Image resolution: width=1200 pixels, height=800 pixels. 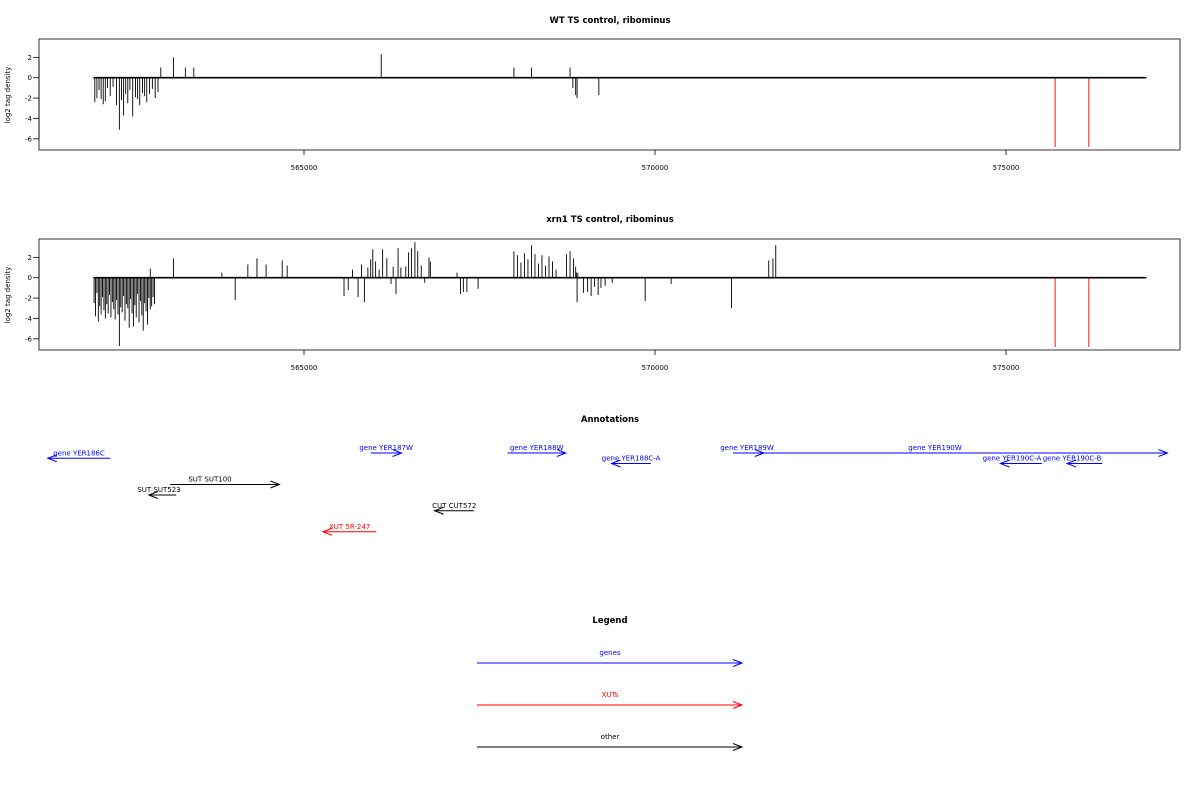 I want to click on annotations-title: Annotations, so click(x=610, y=420).